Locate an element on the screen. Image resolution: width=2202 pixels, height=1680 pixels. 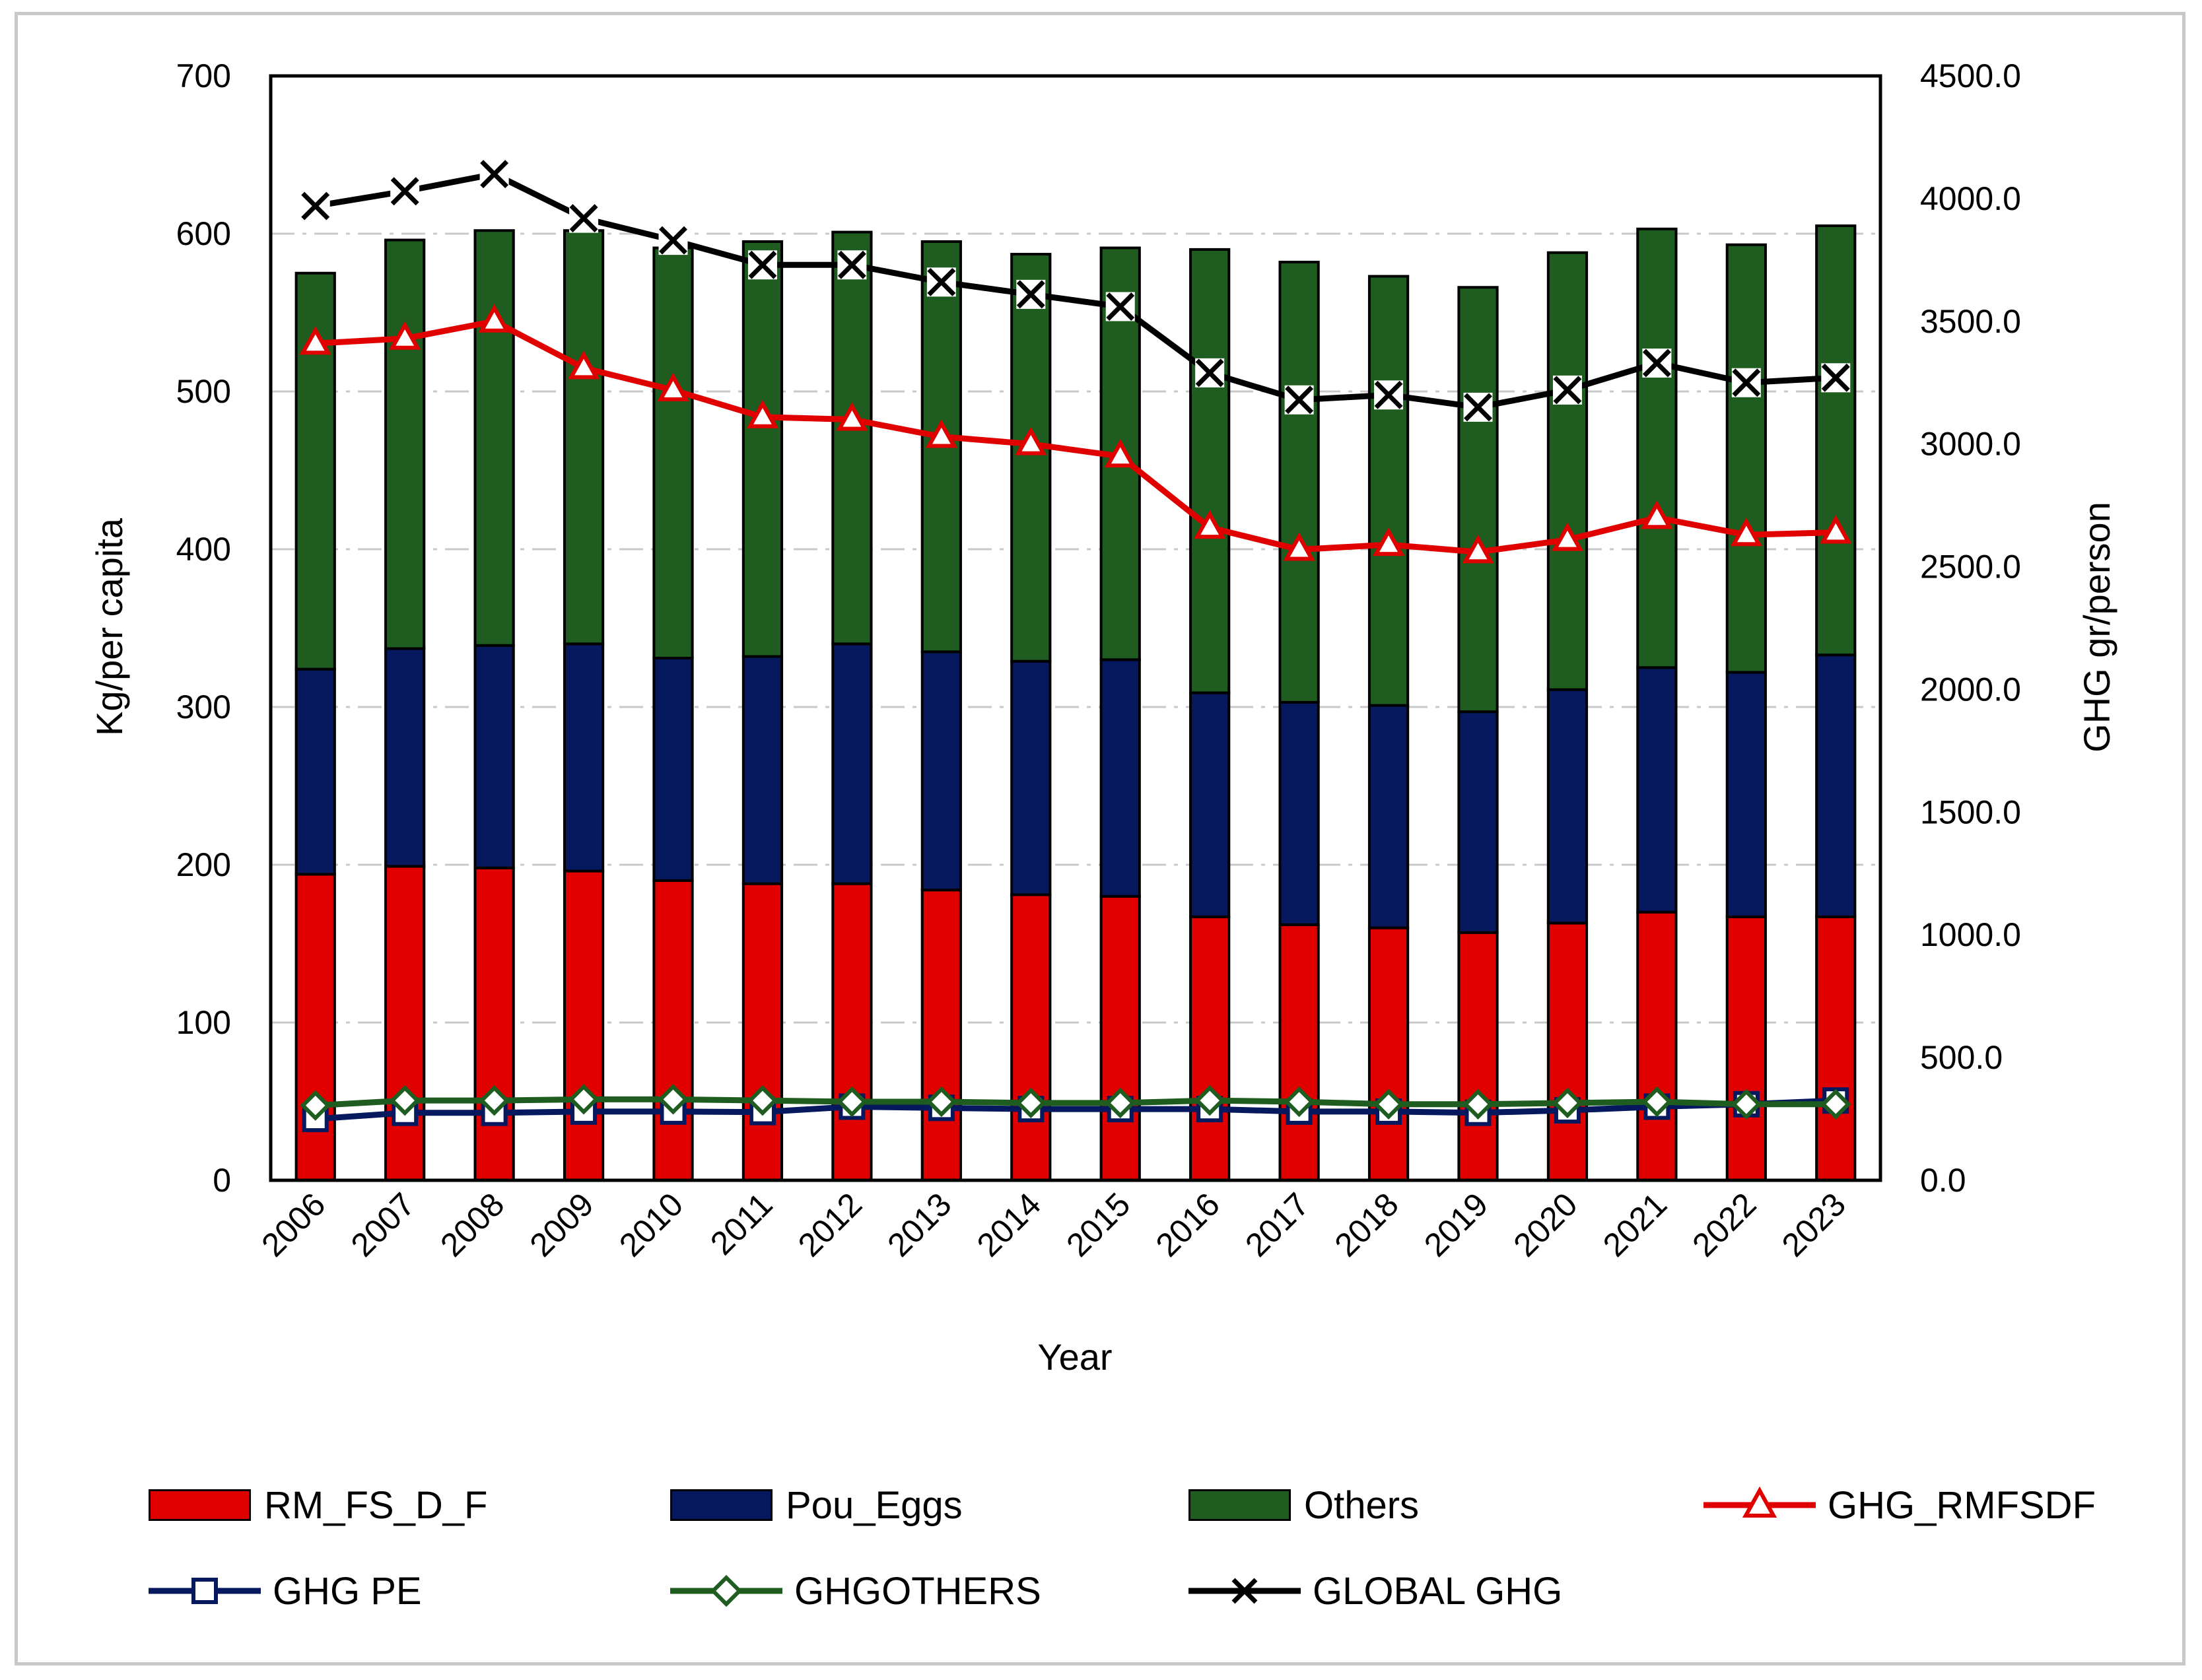
y2-tick-label: 2500.0 is located at coordinates (1971, 567).